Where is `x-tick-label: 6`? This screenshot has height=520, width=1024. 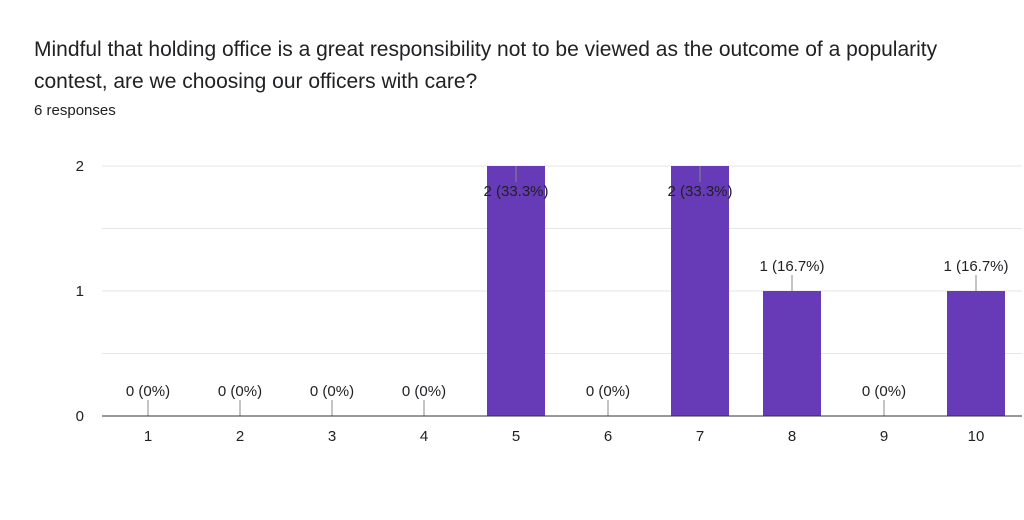
x-tick-label: 6 is located at coordinates (608, 436).